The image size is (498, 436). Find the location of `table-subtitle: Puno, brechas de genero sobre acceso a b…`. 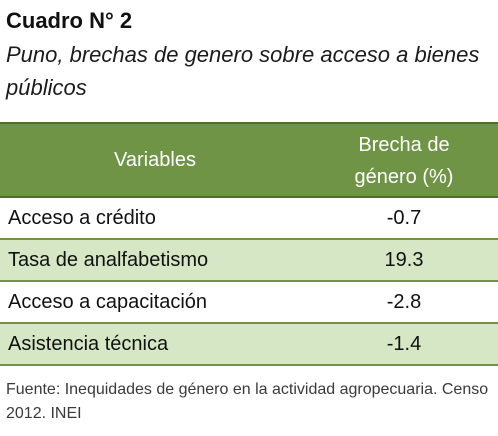

table-subtitle: Puno, brechas de genero sobre acceso a b… is located at coordinates (243, 71).